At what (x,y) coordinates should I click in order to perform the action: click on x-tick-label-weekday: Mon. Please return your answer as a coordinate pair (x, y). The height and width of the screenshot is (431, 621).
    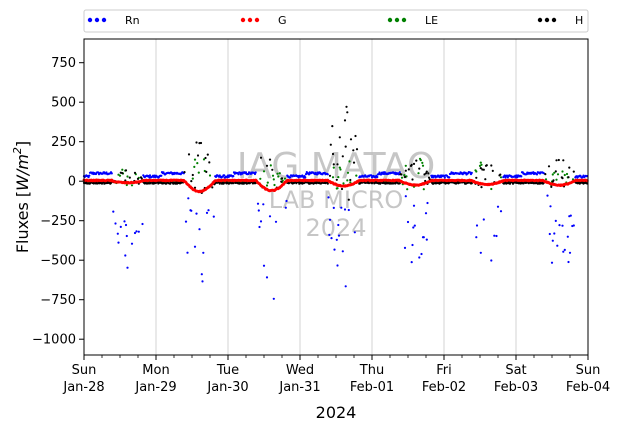
    Looking at the image, I should click on (155, 370).